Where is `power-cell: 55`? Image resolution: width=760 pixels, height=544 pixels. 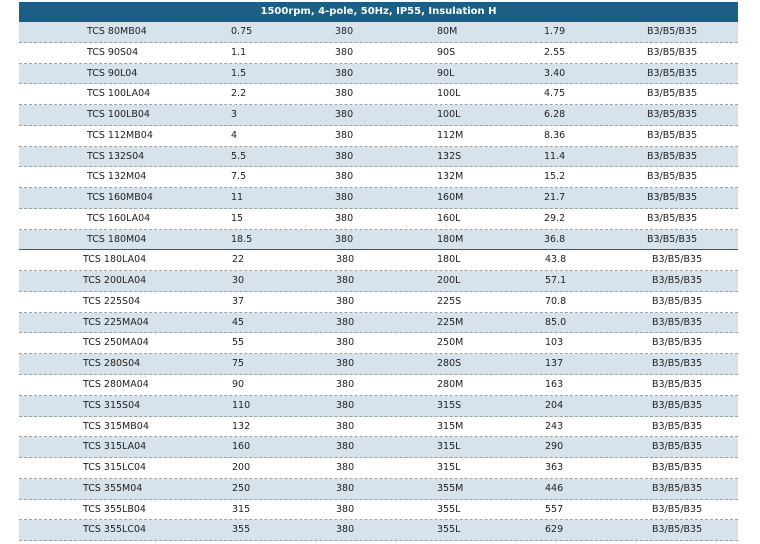
power-cell: 55 is located at coordinates (238, 343).